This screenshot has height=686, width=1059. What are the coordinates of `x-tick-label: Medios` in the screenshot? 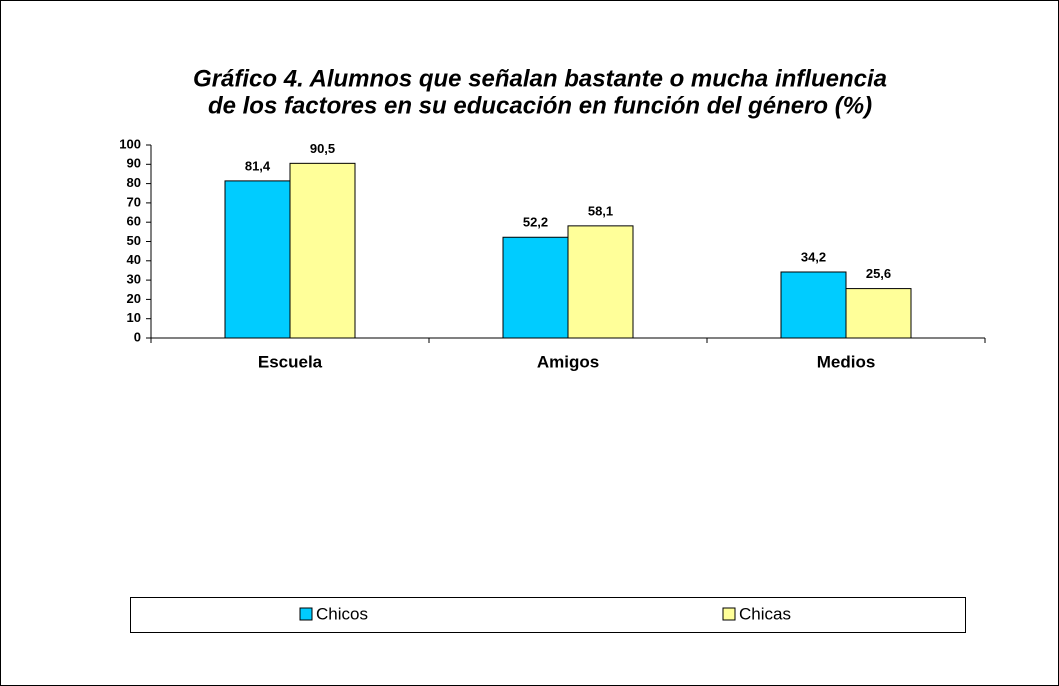 It's located at (846, 361).